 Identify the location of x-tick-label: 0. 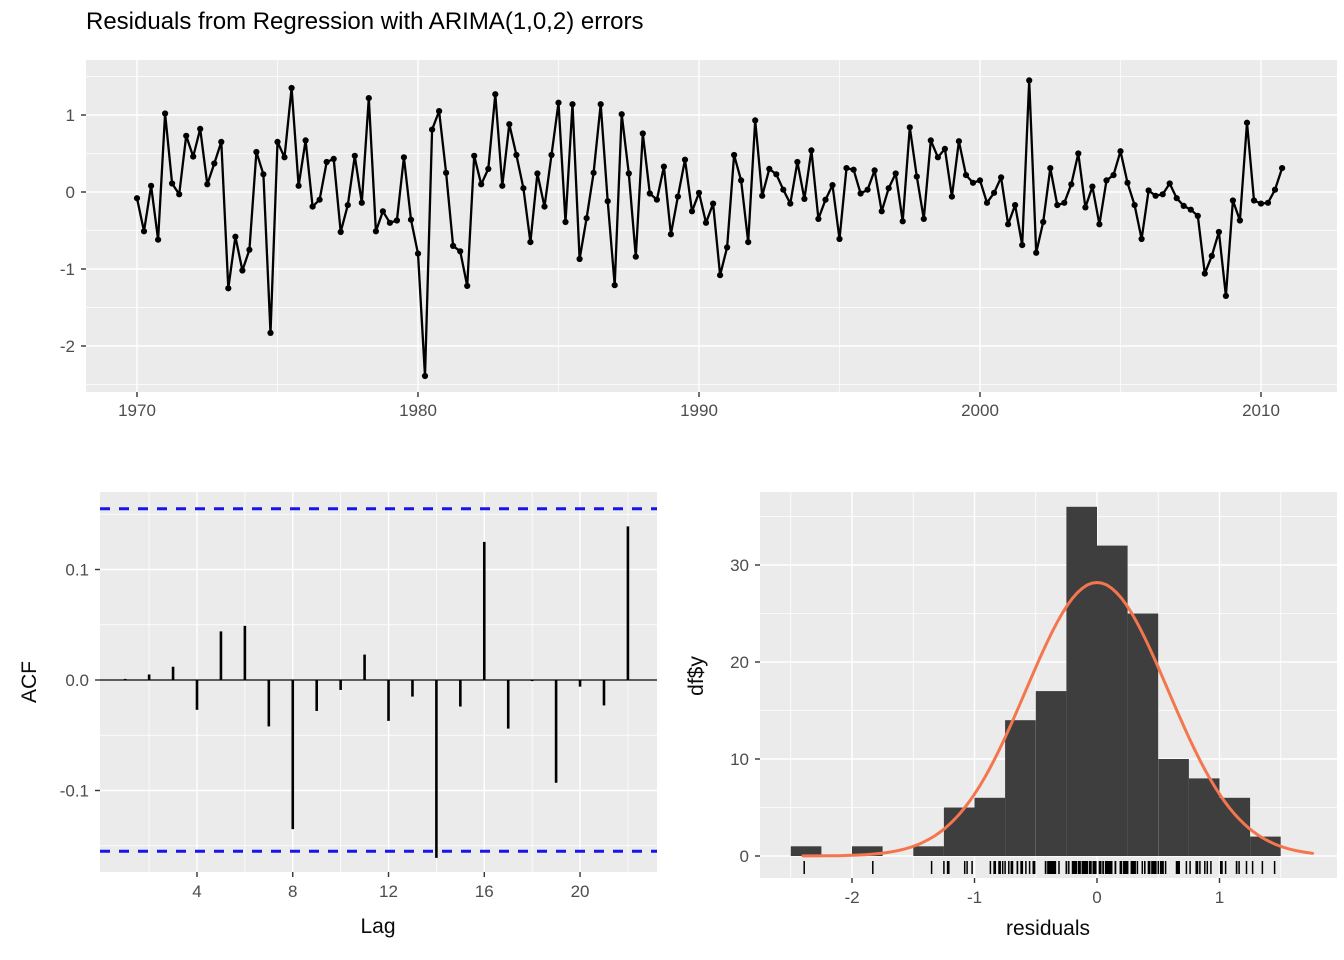
(1096, 897).